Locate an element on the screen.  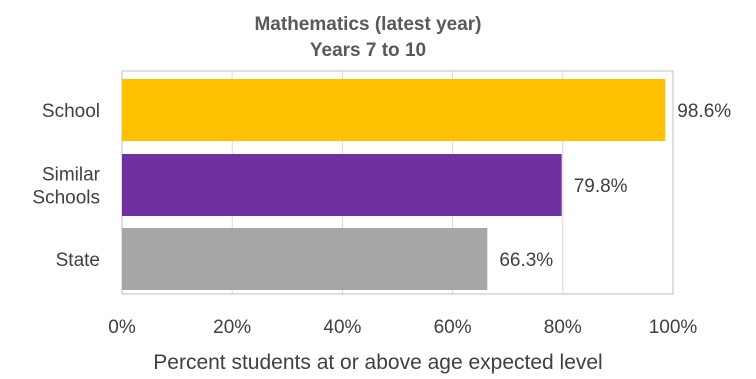
x-tick-labels: 0% 20% 40% 60% 80% 100% is located at coordinates (402, 327).